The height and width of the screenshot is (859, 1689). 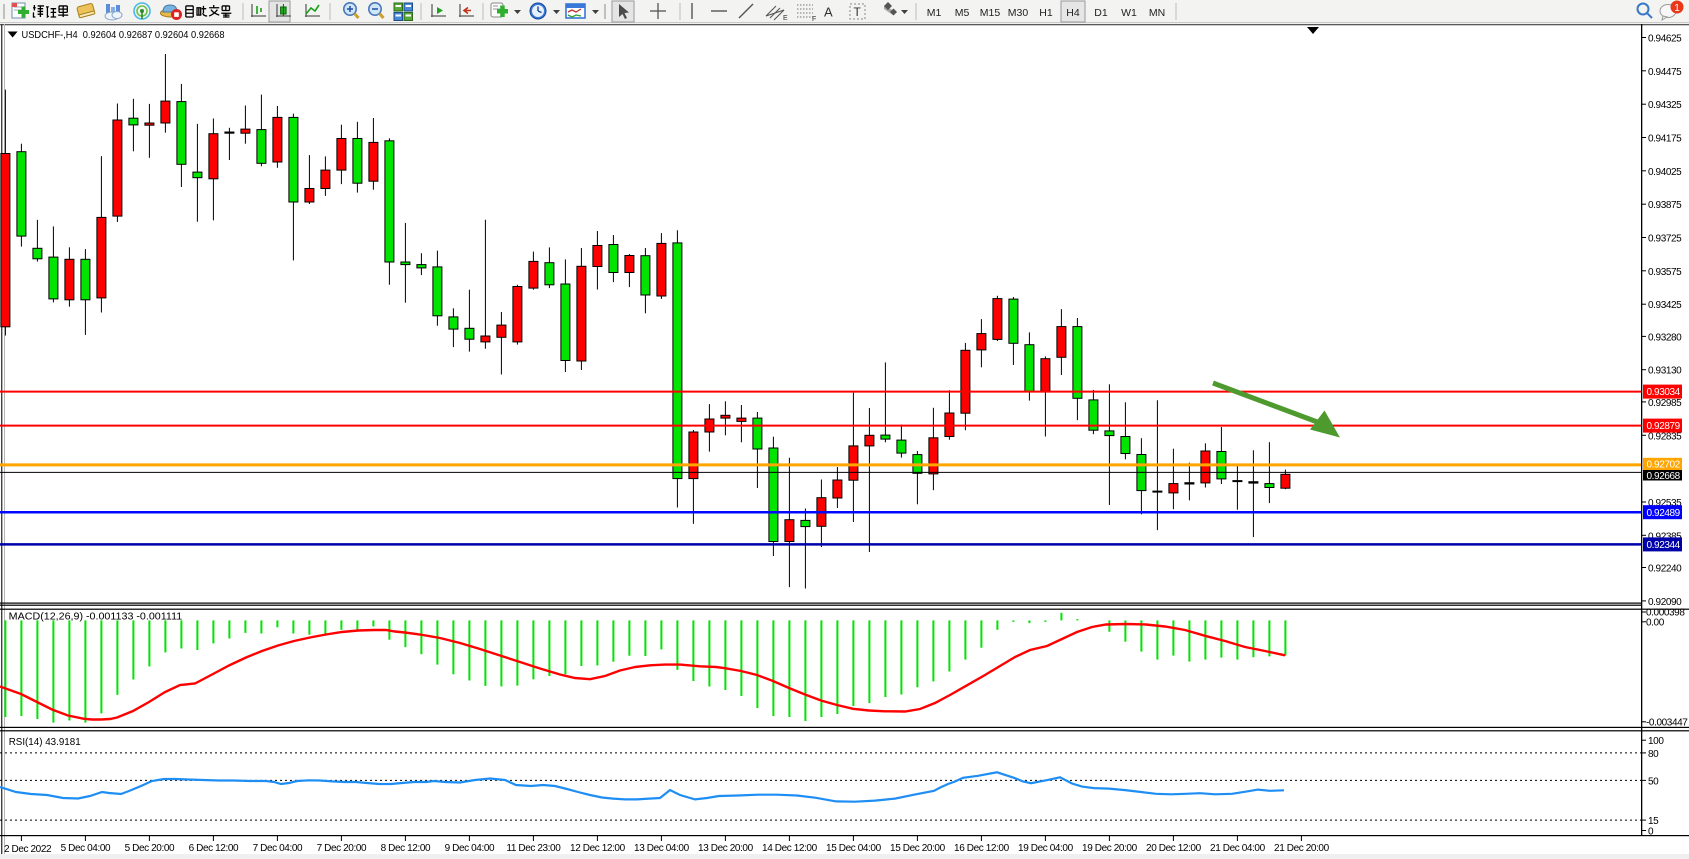 I want to click on svg-text: 5 Dec 20:00, so click(x=150, y=848).